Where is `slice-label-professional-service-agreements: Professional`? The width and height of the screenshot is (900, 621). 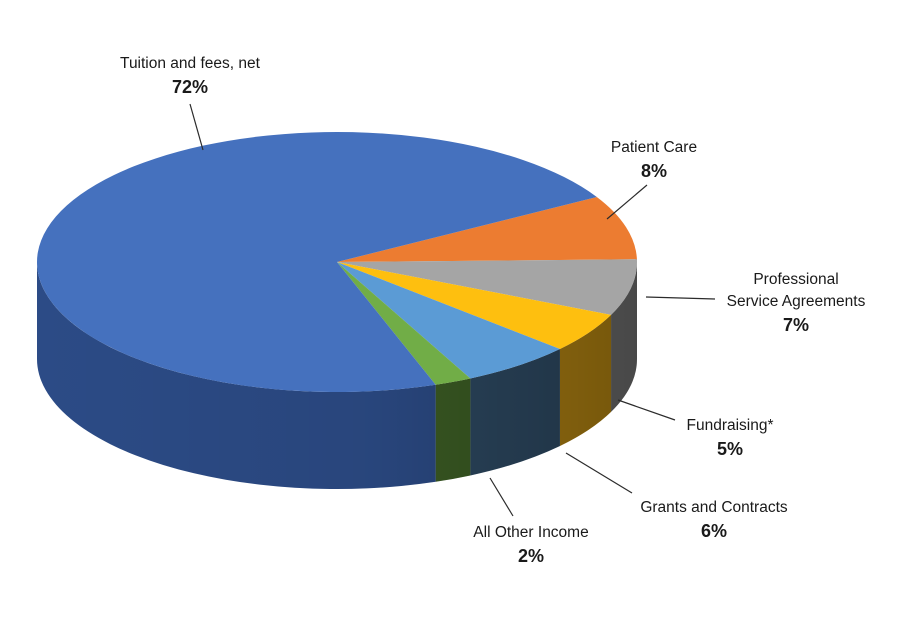
slice-label-professional-service-agreements: Professional is located at coordinates (795, 279).